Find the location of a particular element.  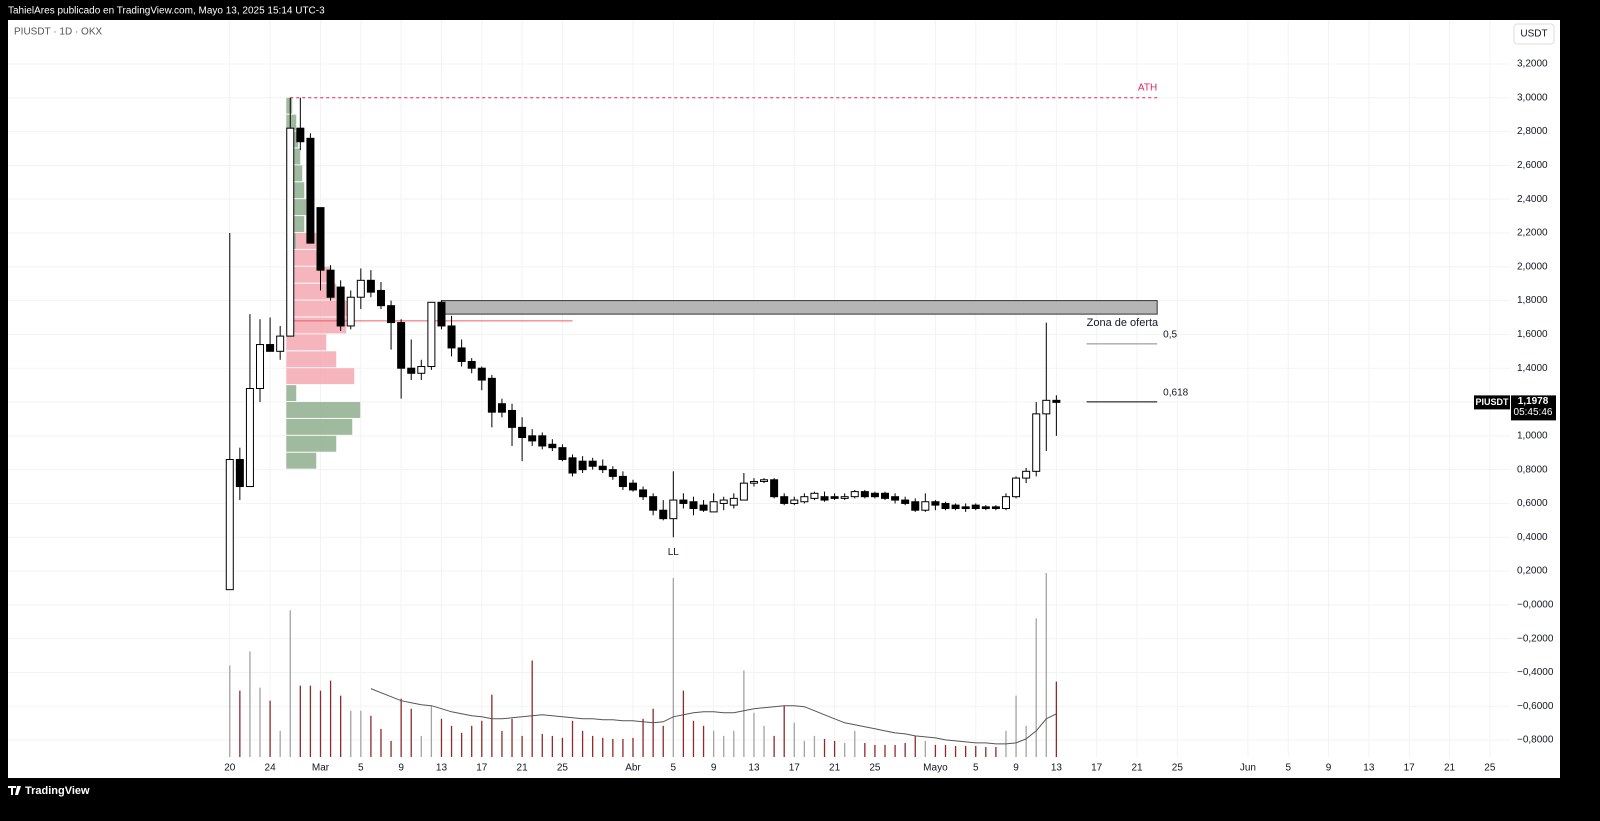

currency: USDT is located at coordinates (1533, 34).